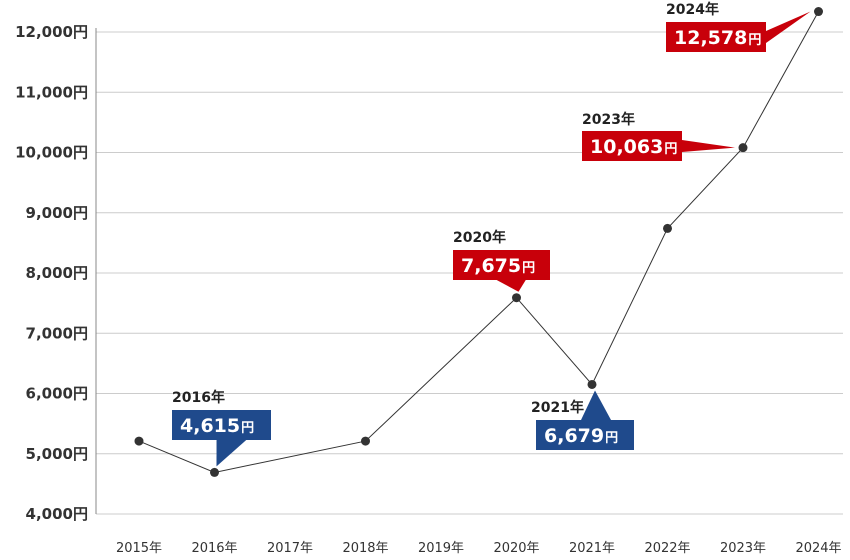  I want to click on x-tick-label: 2018年, so click(365, 548).